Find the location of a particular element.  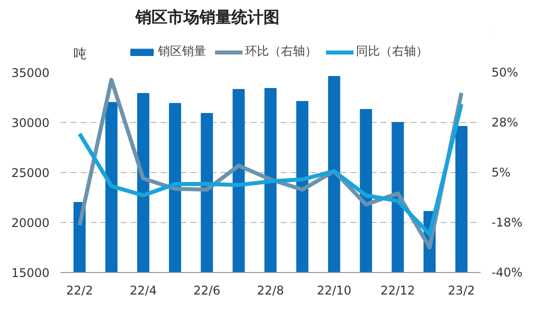

x-tick-label: 22/10 is located at coordinates (334, 291).